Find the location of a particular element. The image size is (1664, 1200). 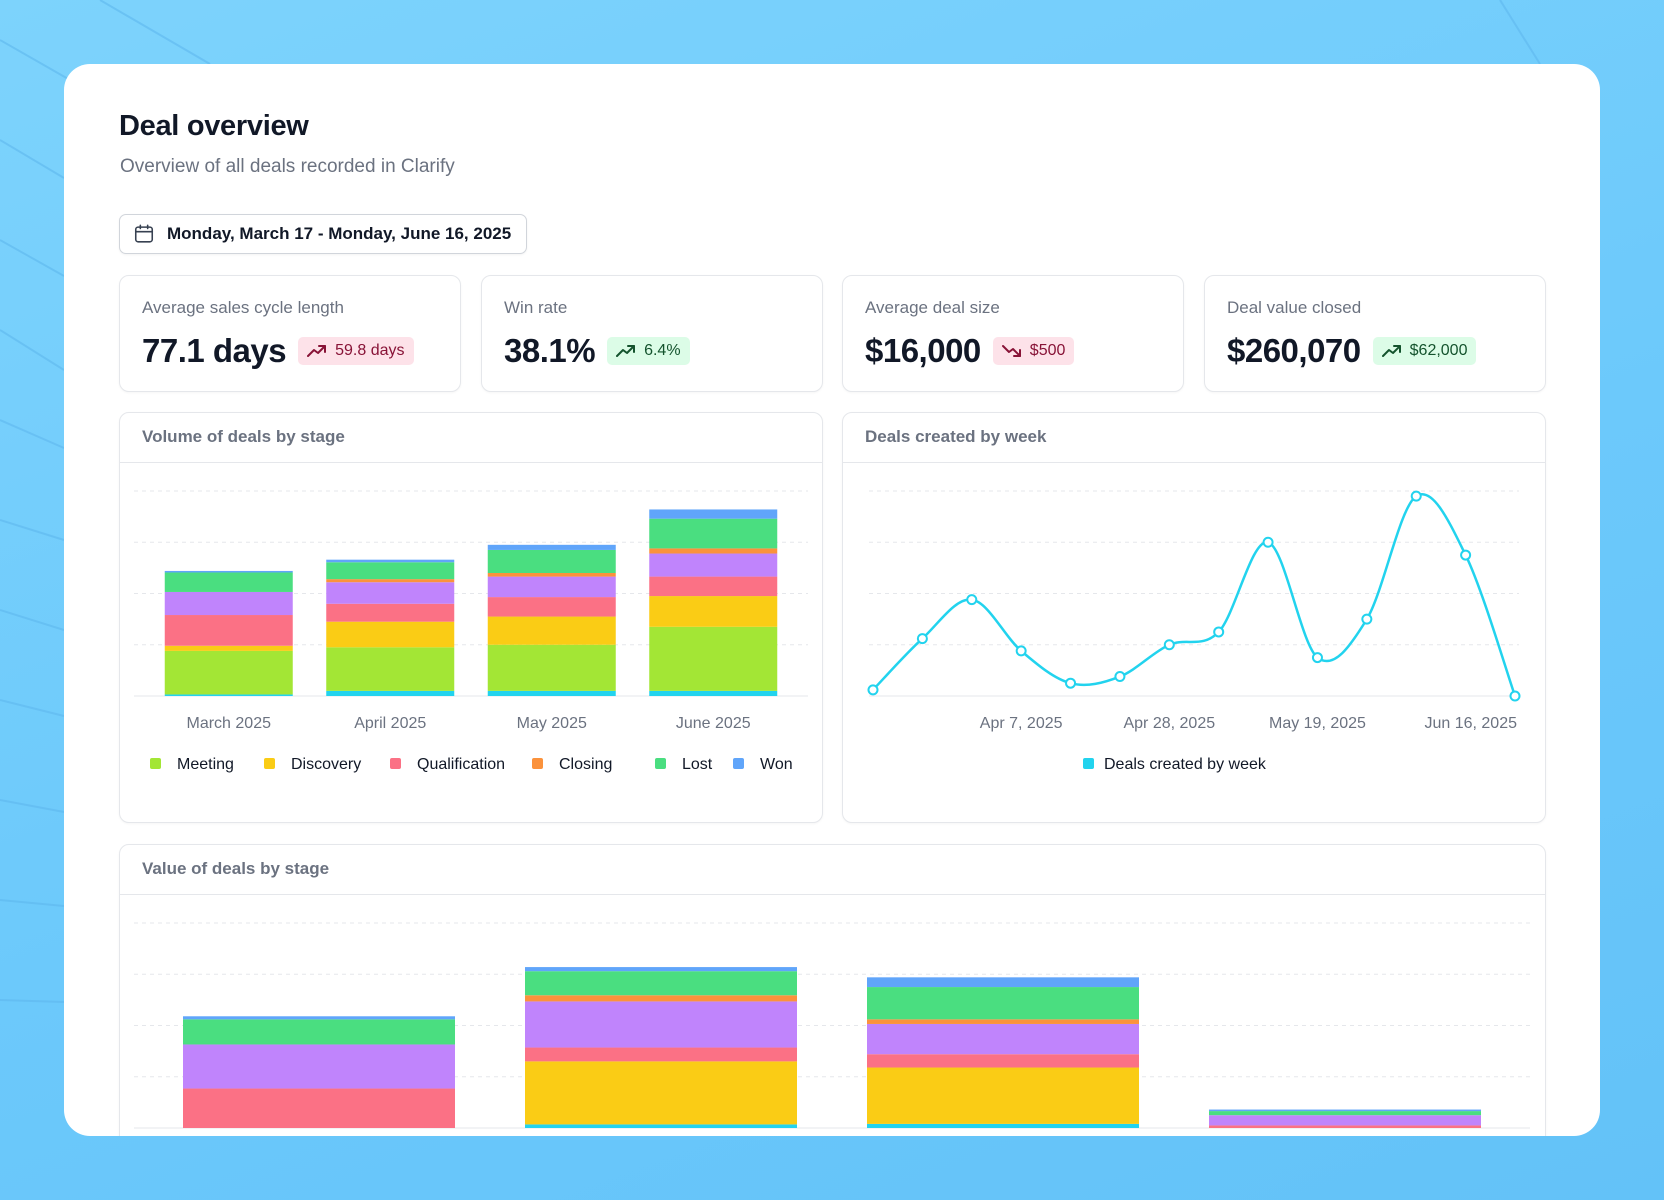

legend-label-deals-created: Deals created by week is located at coordinates (1185, 764).